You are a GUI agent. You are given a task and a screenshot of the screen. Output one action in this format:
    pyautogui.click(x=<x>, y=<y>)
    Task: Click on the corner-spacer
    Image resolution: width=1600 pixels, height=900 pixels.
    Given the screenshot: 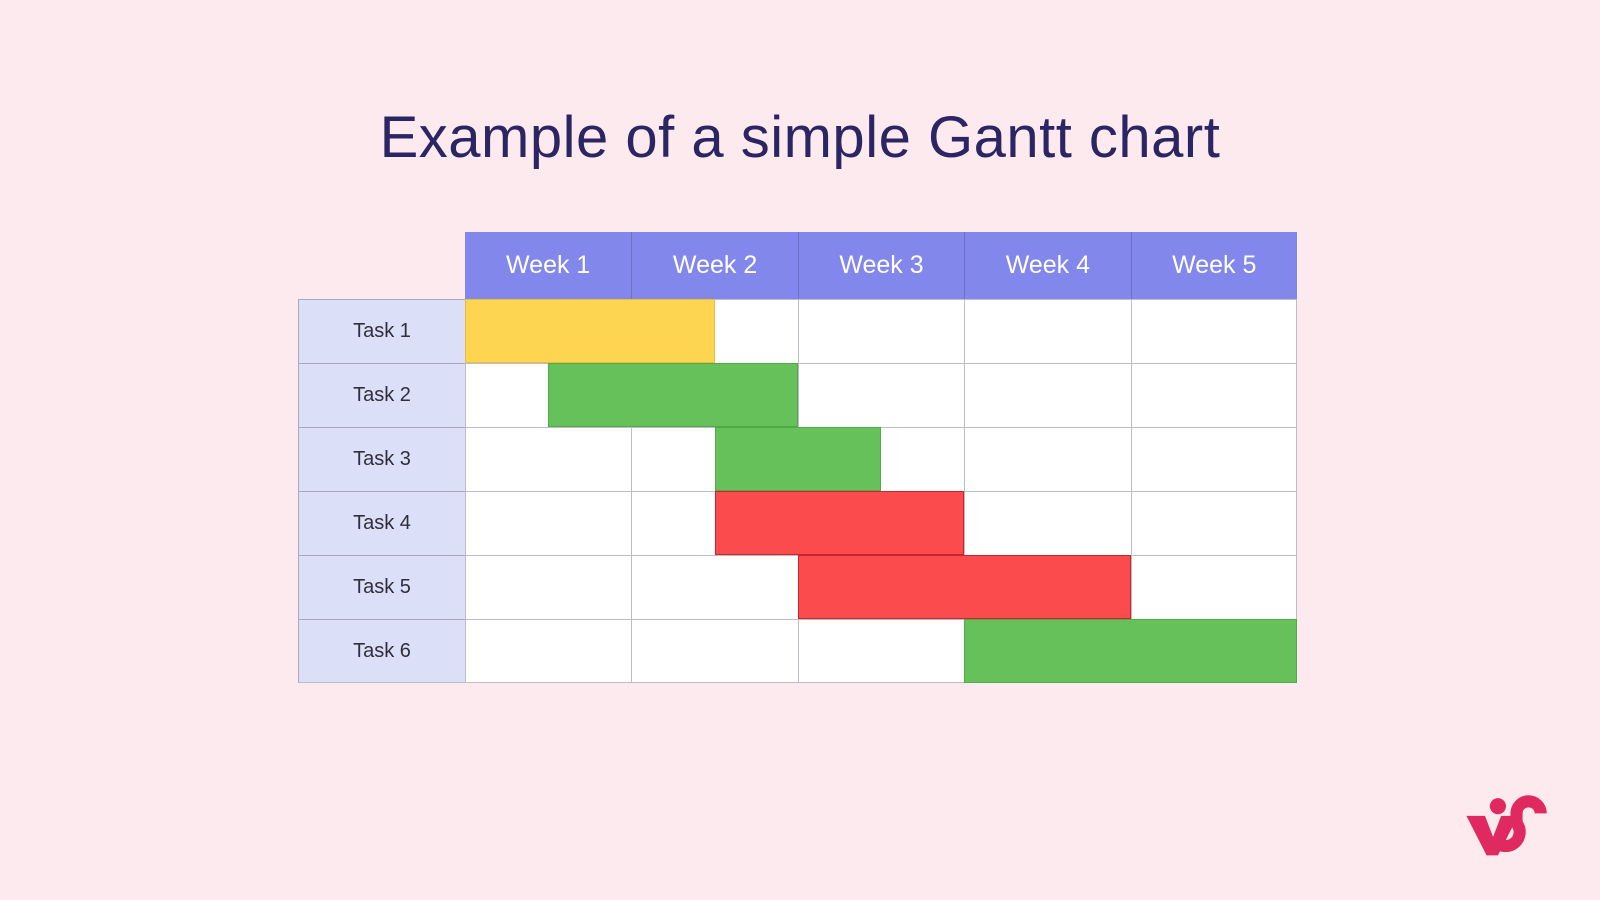 What is the action you would take?
    pyautogui.click(x=381, y=265)
    